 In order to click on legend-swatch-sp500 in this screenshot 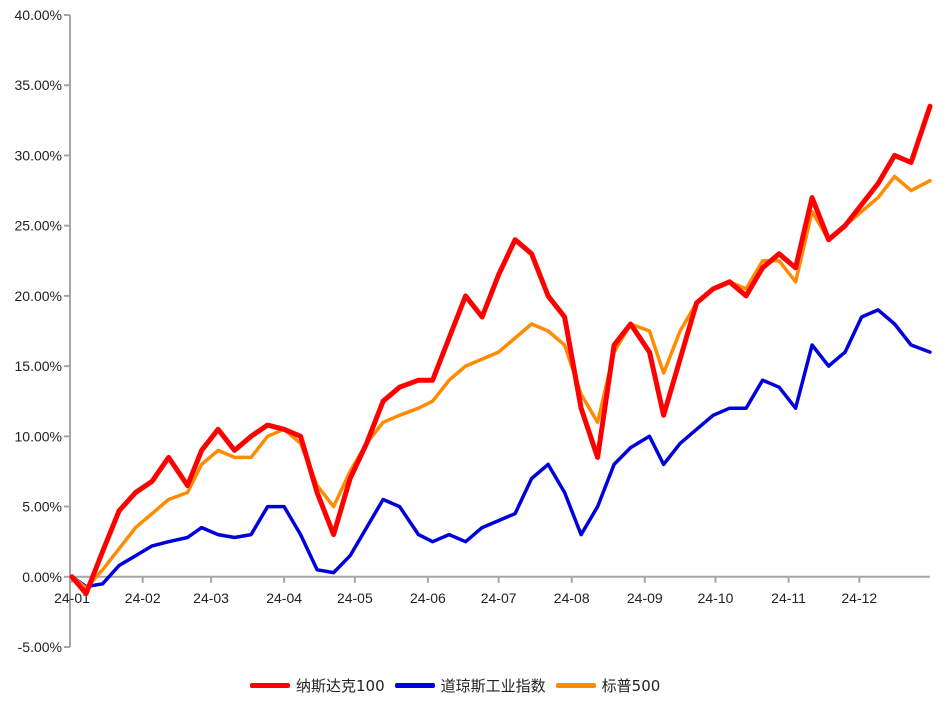, I will do `click(575, 685)`.